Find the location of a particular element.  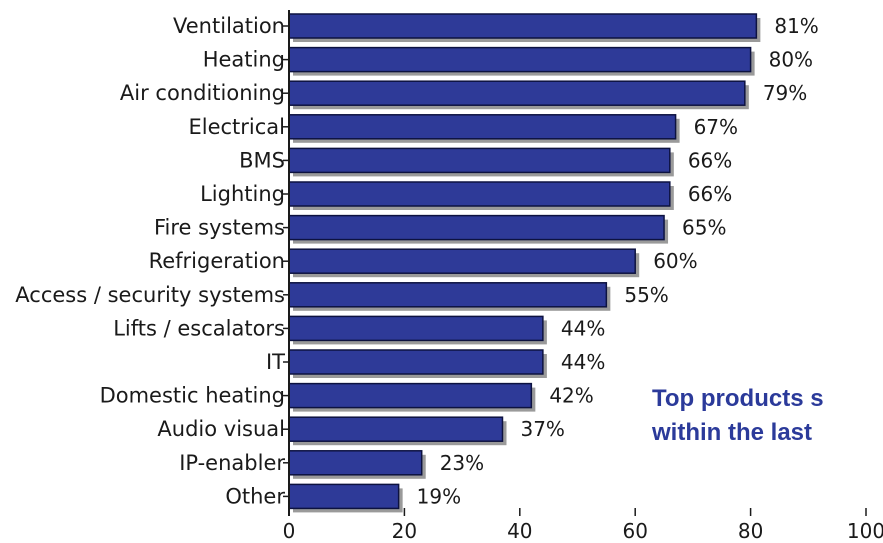

value-label: 19% is located at coordinates (439, 496).